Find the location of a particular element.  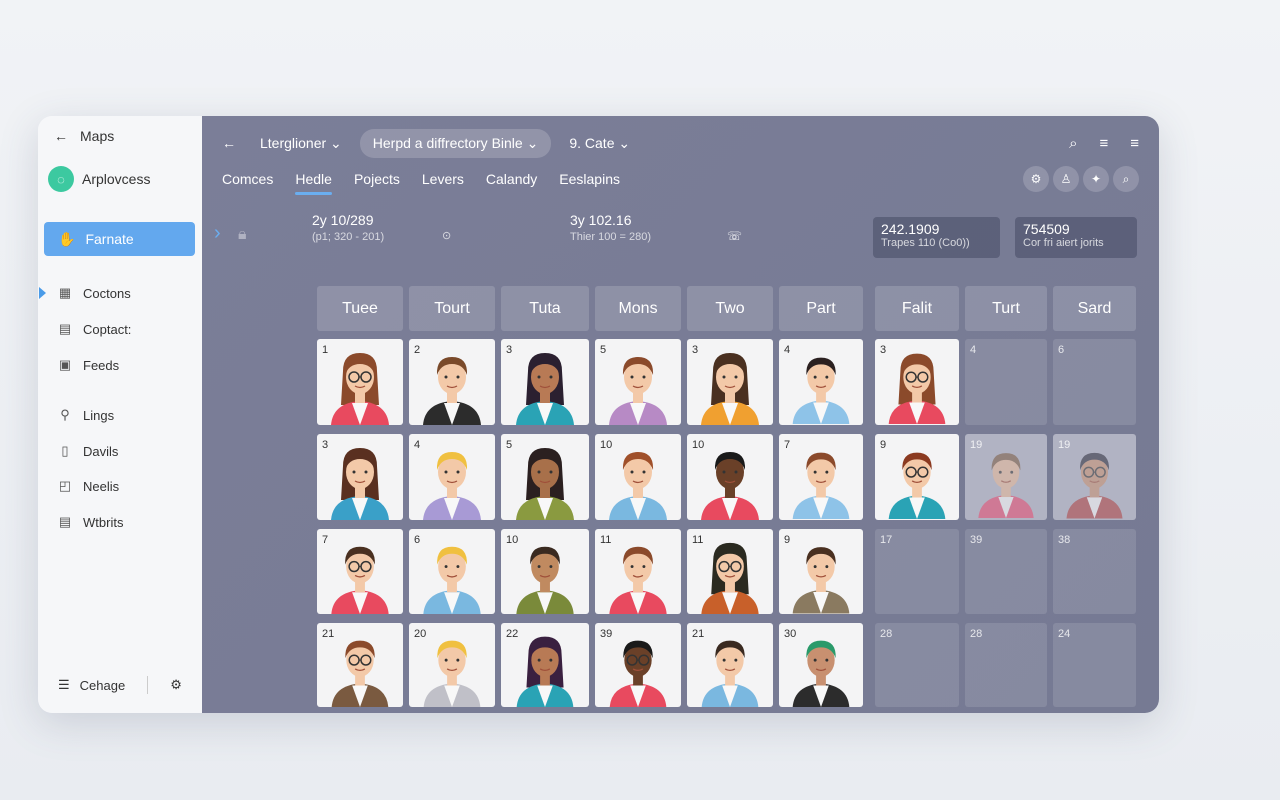

cell-number: 5 is located at coordinates (603, 350).